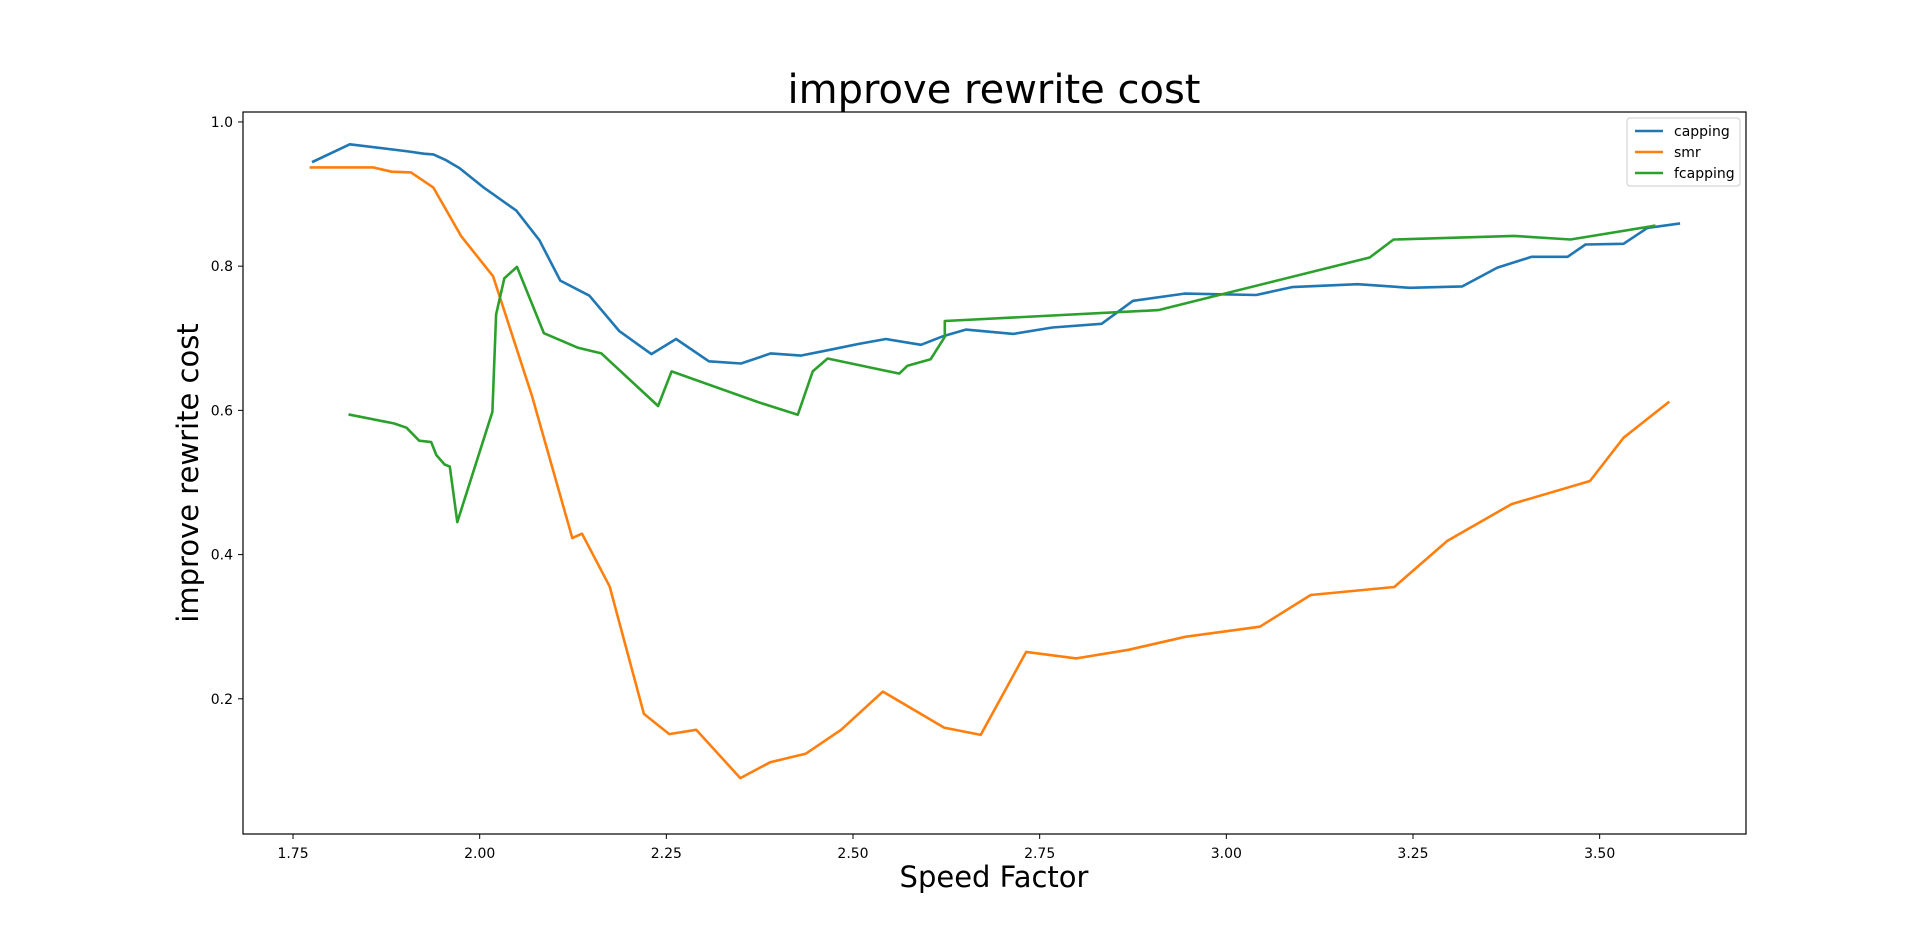  I want to click on y-axis: 0.2 0.4 0.6 0.8 1.0, so click(227, 411).